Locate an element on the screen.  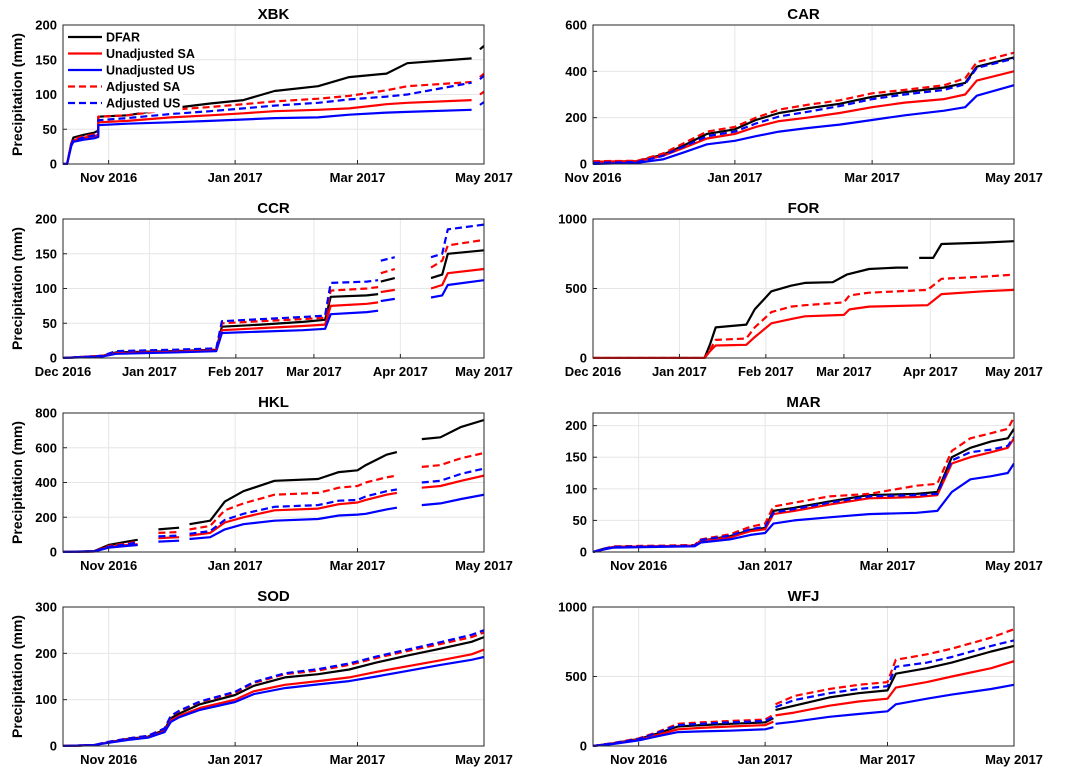
legend-label: DFAR is located at coordinates (123, 38).